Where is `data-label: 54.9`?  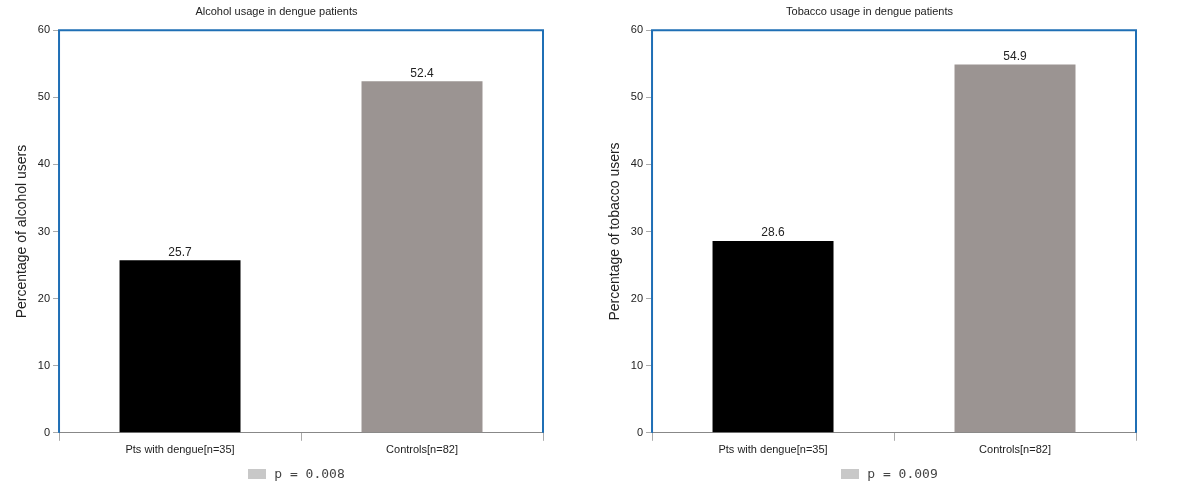
data-label: 54.9 is located at coordinates (1015, 55).